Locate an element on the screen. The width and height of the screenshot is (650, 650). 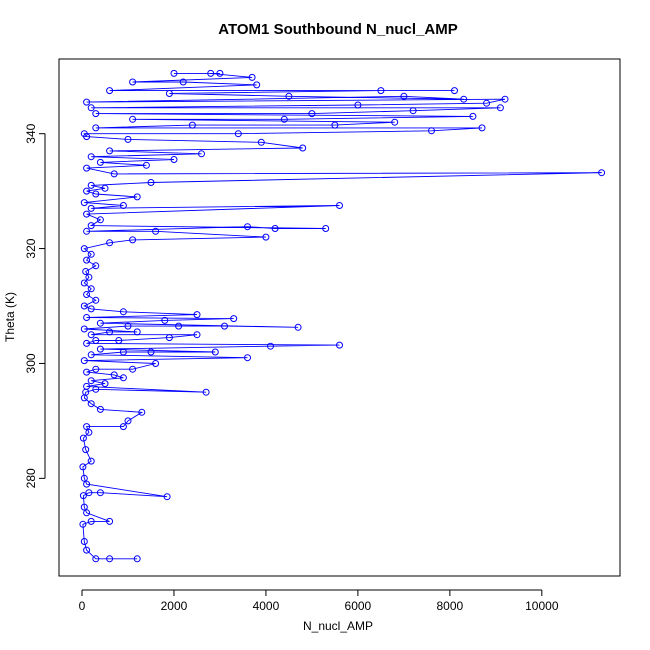
chart-title: ATOM1 Southbound N_nucl_AMP is located at coordinates (337, 29).